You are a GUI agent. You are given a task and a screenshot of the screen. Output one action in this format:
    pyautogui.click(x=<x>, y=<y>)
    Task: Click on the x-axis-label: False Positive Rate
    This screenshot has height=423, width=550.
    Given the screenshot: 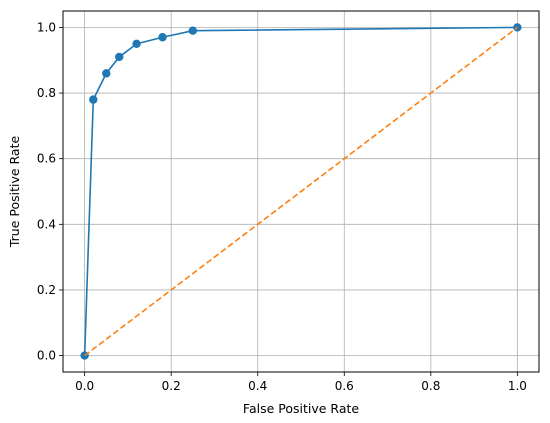 What is the action you would take?
    pyautogui.click(x=301, y=408)
    